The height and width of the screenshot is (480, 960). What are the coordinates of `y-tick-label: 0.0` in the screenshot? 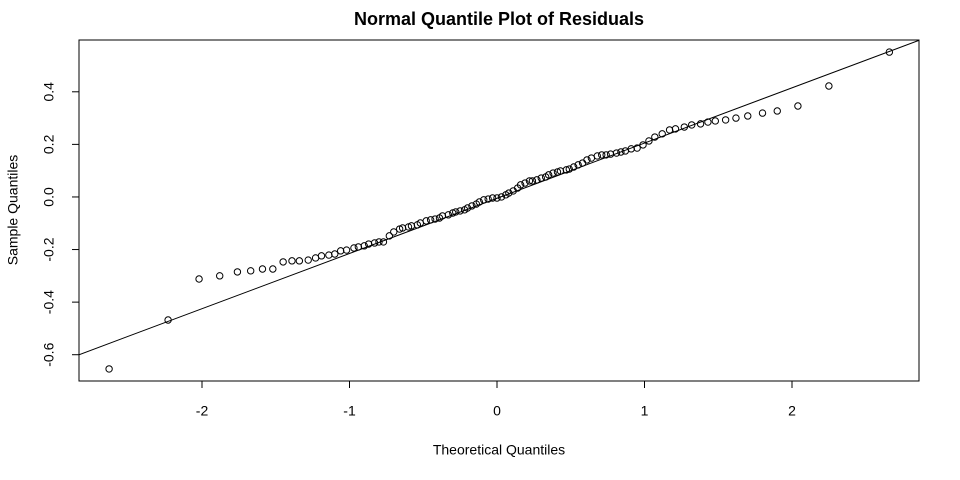 It's located at (49, 197).